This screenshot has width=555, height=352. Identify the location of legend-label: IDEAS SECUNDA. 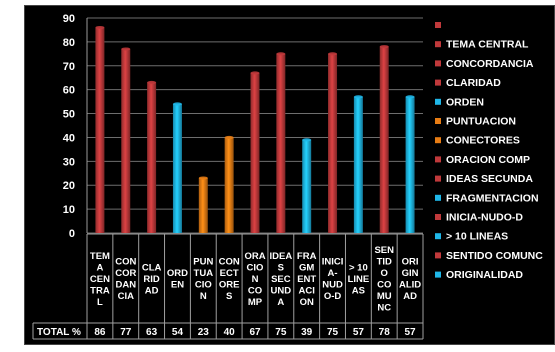
(489, 179).